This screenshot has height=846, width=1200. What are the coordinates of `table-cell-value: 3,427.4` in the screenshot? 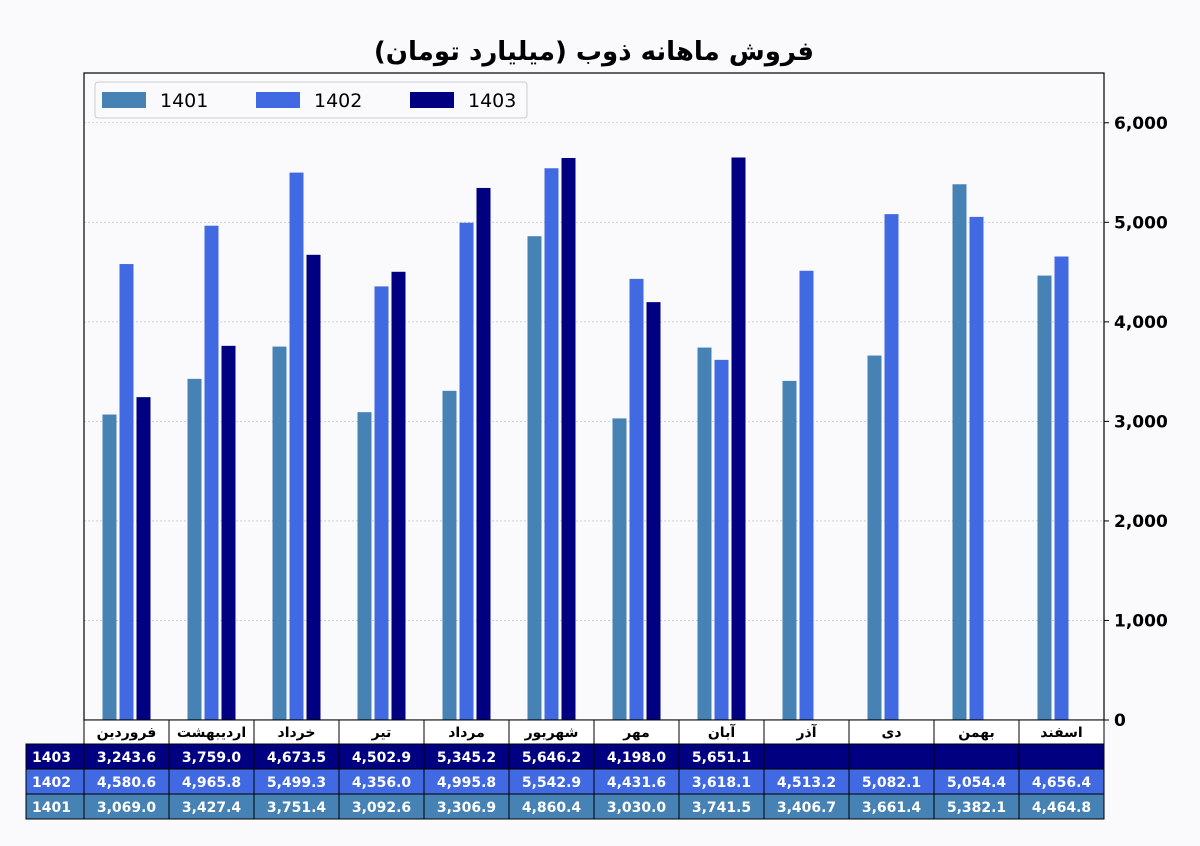 It's located at (212, 808).